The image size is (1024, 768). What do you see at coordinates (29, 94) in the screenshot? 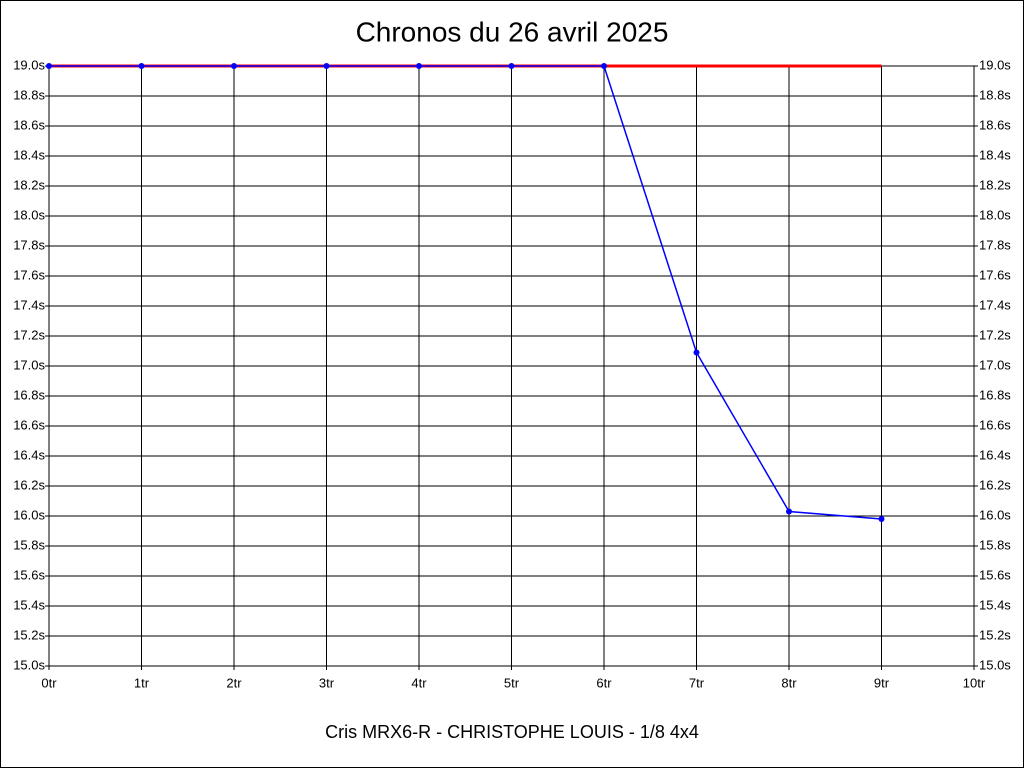
I see `y-tick-label: 18.8s` at bounding box center [29, 94].